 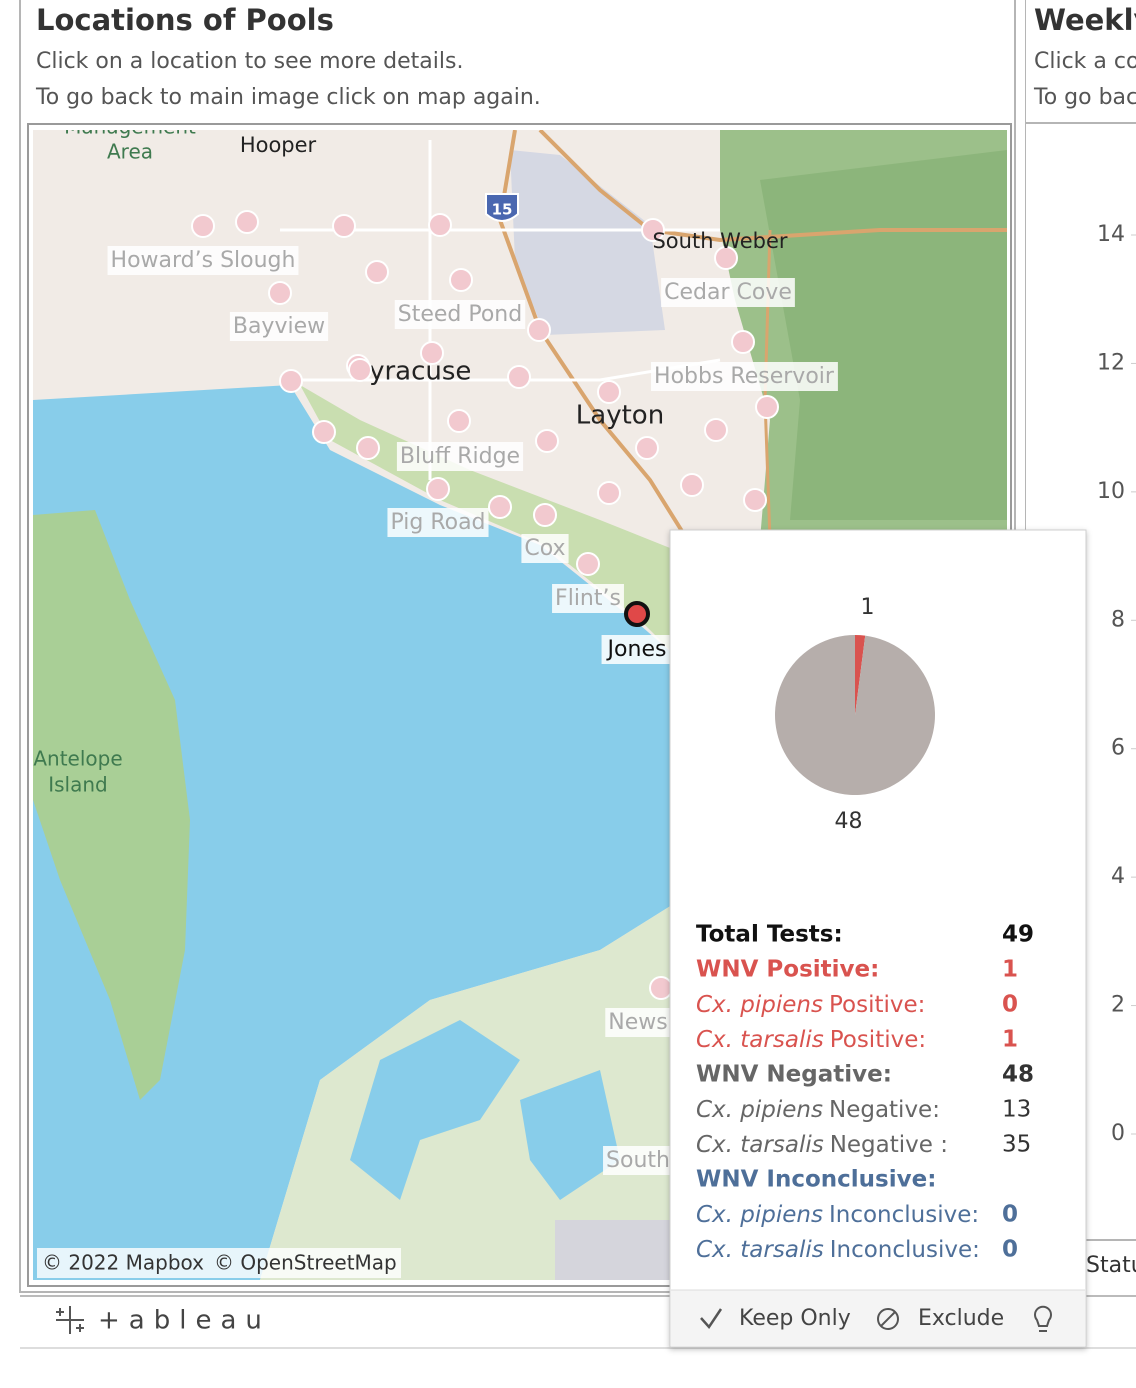 What do you see at coordinates (1118, 619) in the screenshot?
I see `y-tick-label: 8` at bounding box center [1118, 619].